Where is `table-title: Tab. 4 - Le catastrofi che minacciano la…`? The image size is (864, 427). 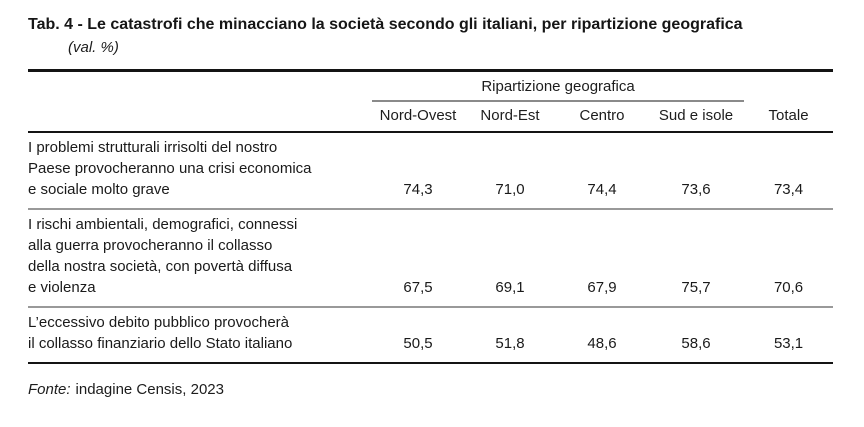 table-title: Tab. 4 - Le catastrofi che minacciano la… is located at coordinates (385, 24).